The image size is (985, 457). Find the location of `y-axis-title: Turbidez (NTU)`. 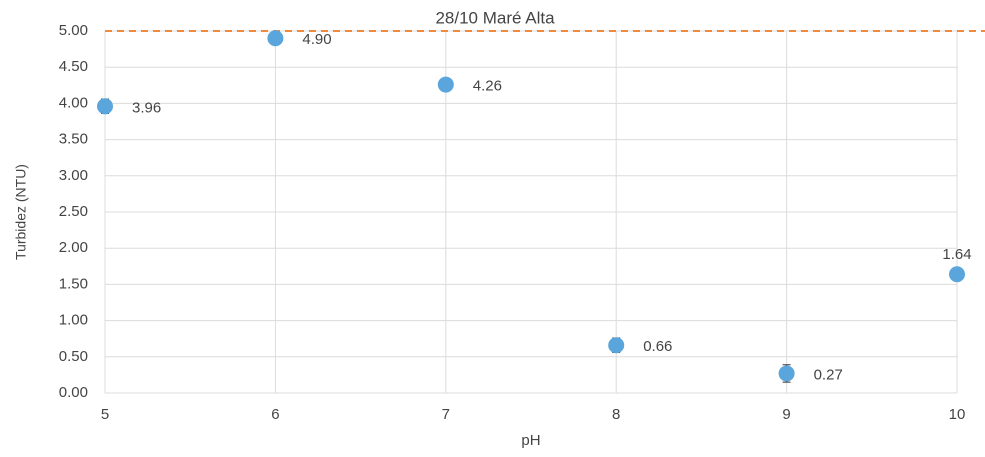

y-axis-title: Turbidez (NTU) is located at coordinates (21, 212).